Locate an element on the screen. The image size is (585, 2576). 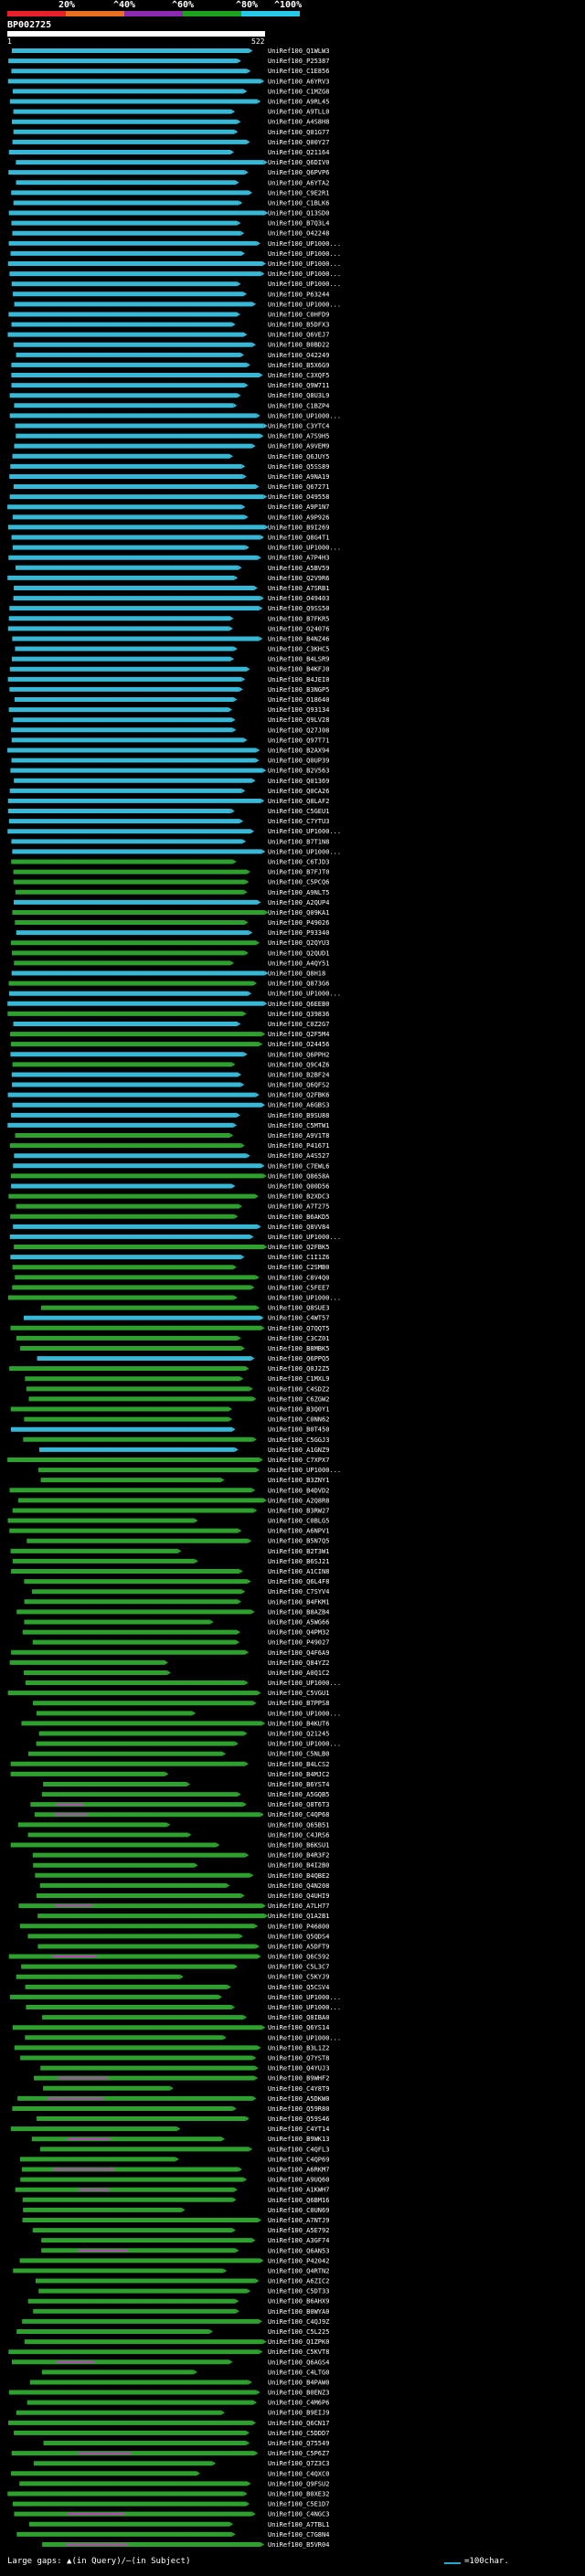
hit-label-link: UniRef100_C4QXC0 is located at coordinates (299, 2473).